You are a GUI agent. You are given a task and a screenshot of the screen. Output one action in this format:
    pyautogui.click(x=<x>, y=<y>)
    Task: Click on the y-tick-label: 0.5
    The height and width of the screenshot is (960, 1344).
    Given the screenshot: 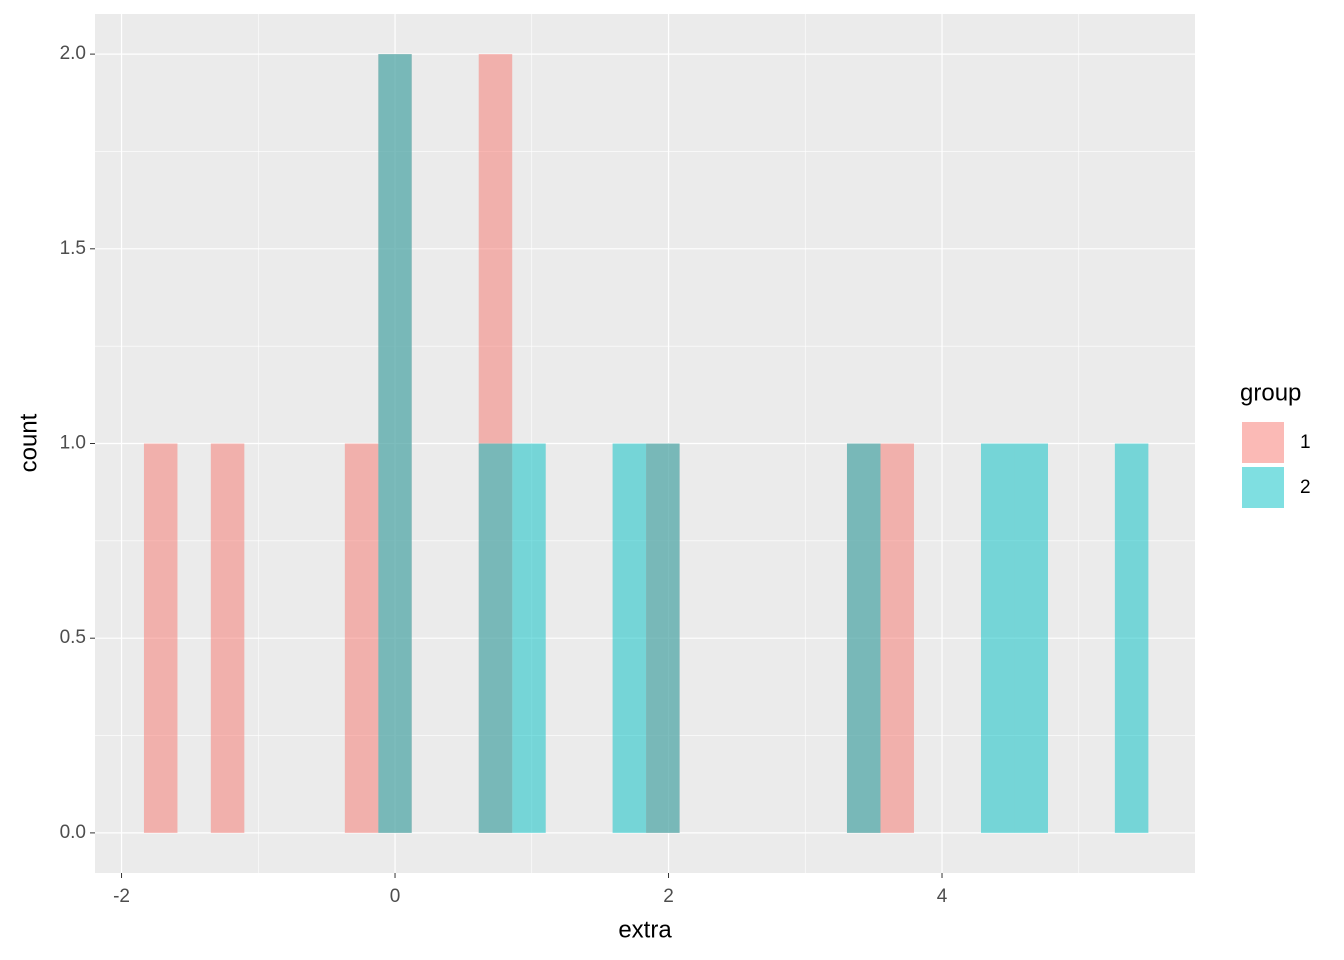 What is the action you would take?
    pyautogui.click(x=73, y=637)
    